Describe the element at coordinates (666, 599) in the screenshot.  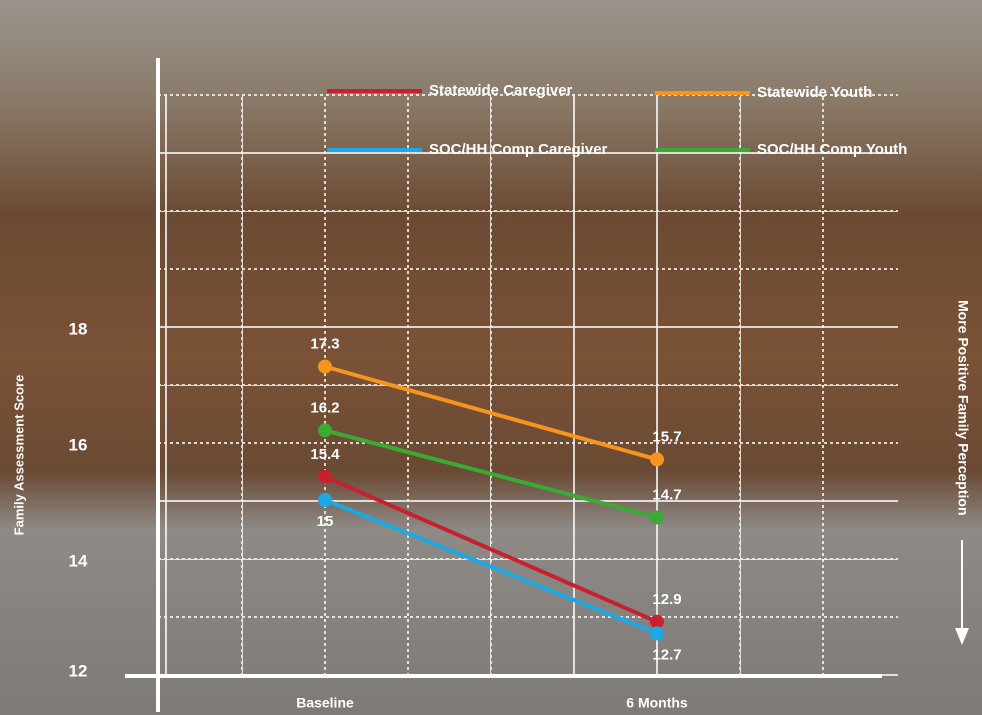
I see `data-label: 12.9` at that location.